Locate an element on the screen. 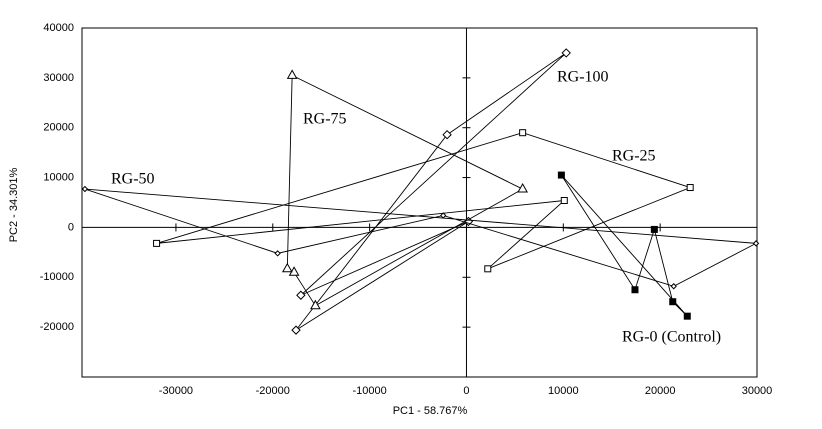 Image resolution: width=822 pixels, height=429 pixels. series-label: RG-25 is located at coordinates (634, 156).